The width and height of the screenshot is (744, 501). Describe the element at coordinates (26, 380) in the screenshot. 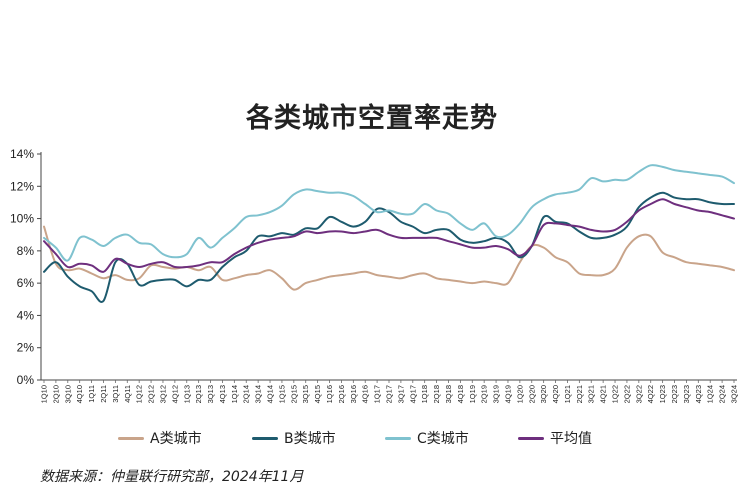

I see `y-tick-label: 0%` at that location.